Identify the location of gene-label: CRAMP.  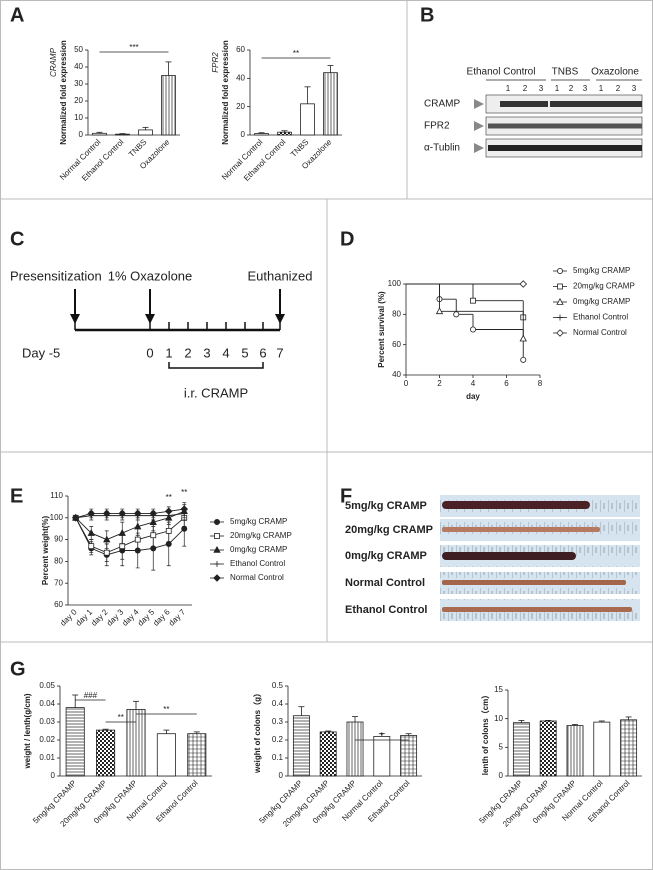
(53, 62).